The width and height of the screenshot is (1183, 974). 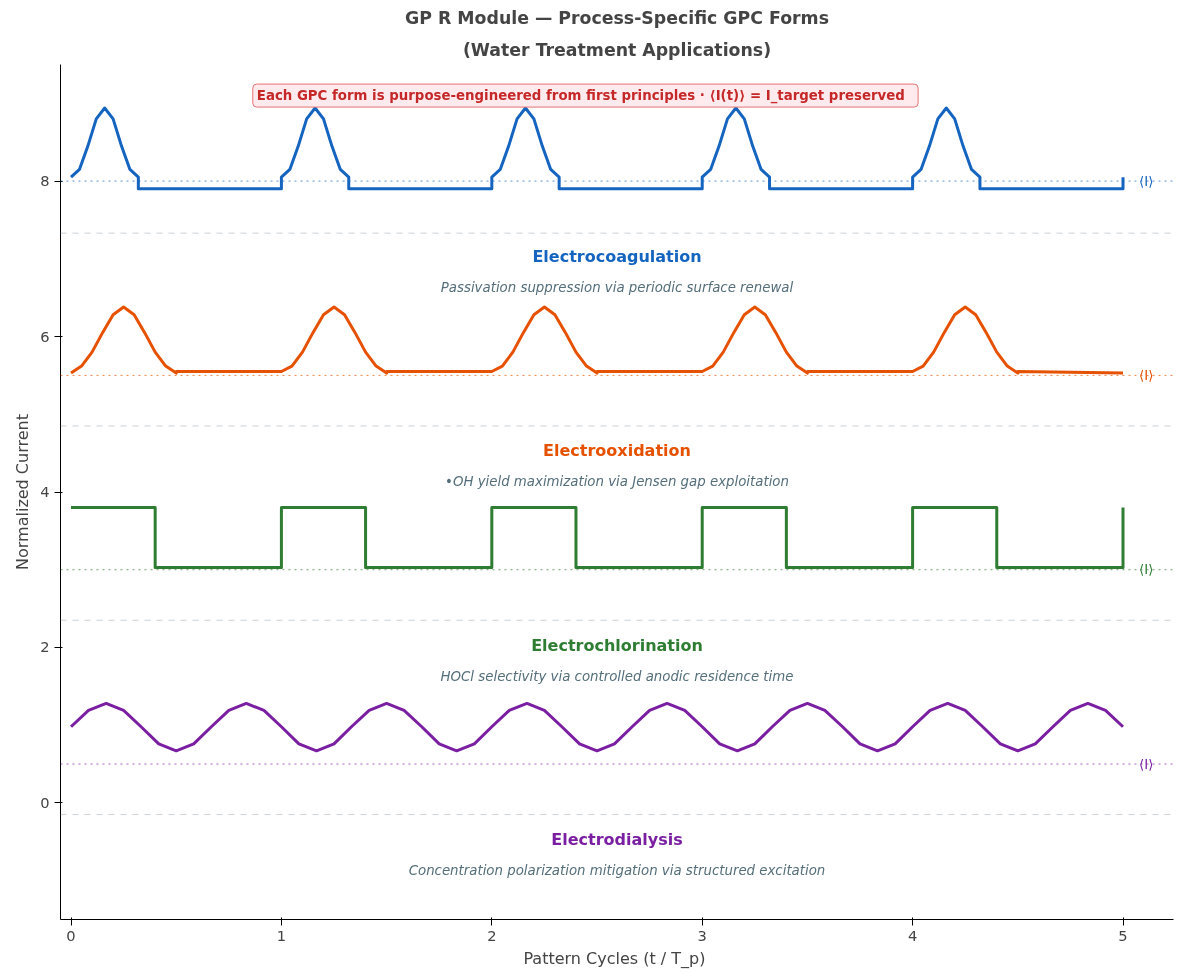 What do you see at coordinates (614, 958) in the screenshot?
I see `x-axis-title: Pattern Cycles (t / T_p)` at bounding box center [614, 958].